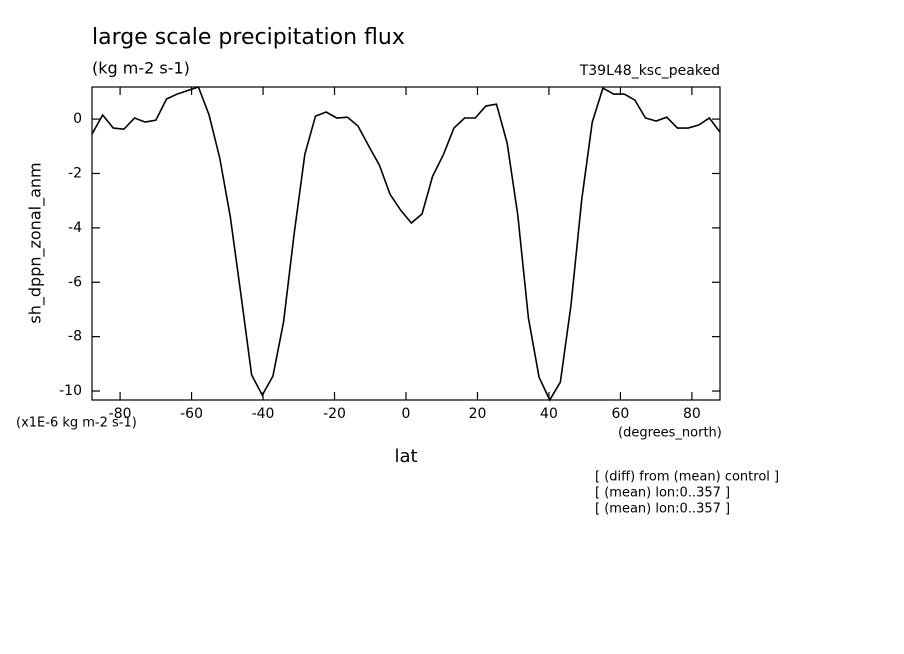 This screenshot has height=654, width=904. Describe the element at coordinates (75, 337) in the screenshot. I see `y-tick-label: -8` at that location.